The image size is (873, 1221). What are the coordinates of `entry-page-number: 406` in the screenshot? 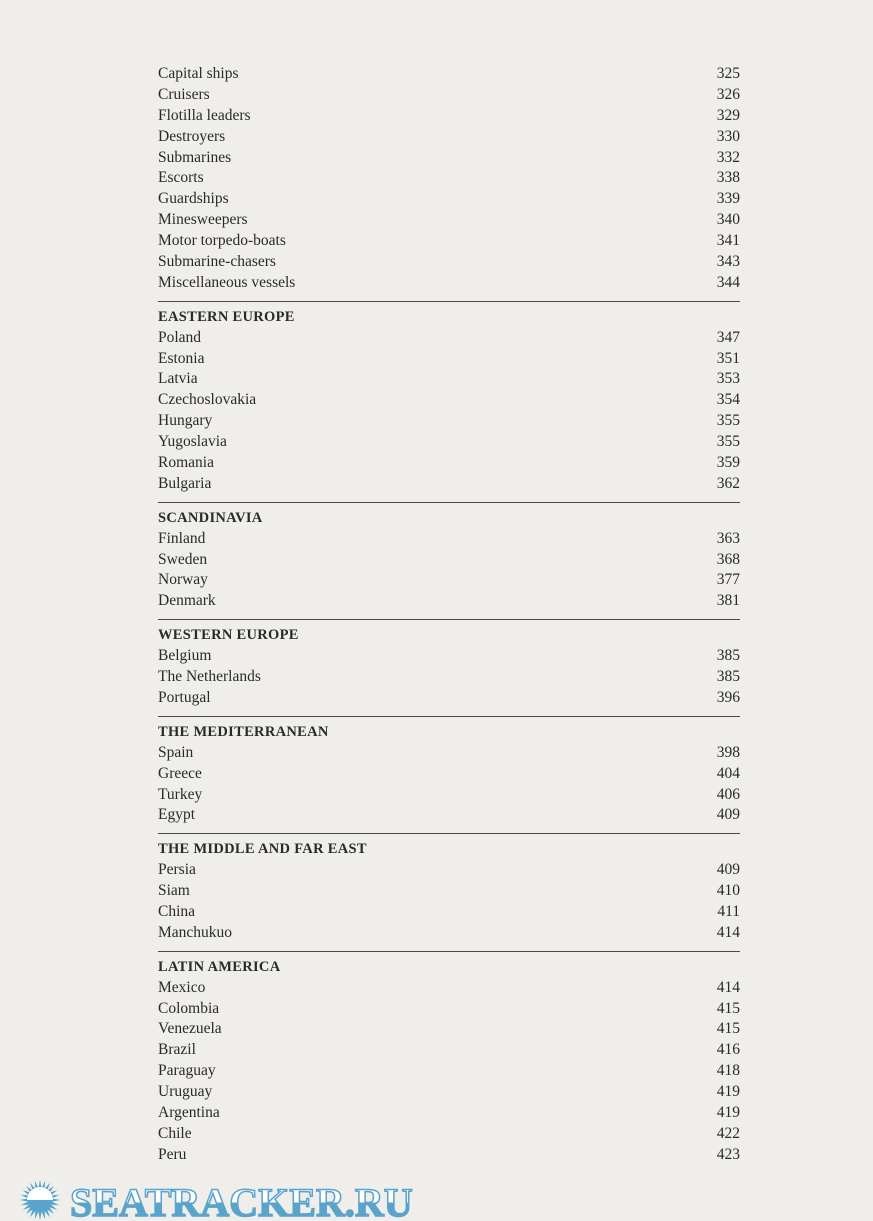 It's located at (728, 794).